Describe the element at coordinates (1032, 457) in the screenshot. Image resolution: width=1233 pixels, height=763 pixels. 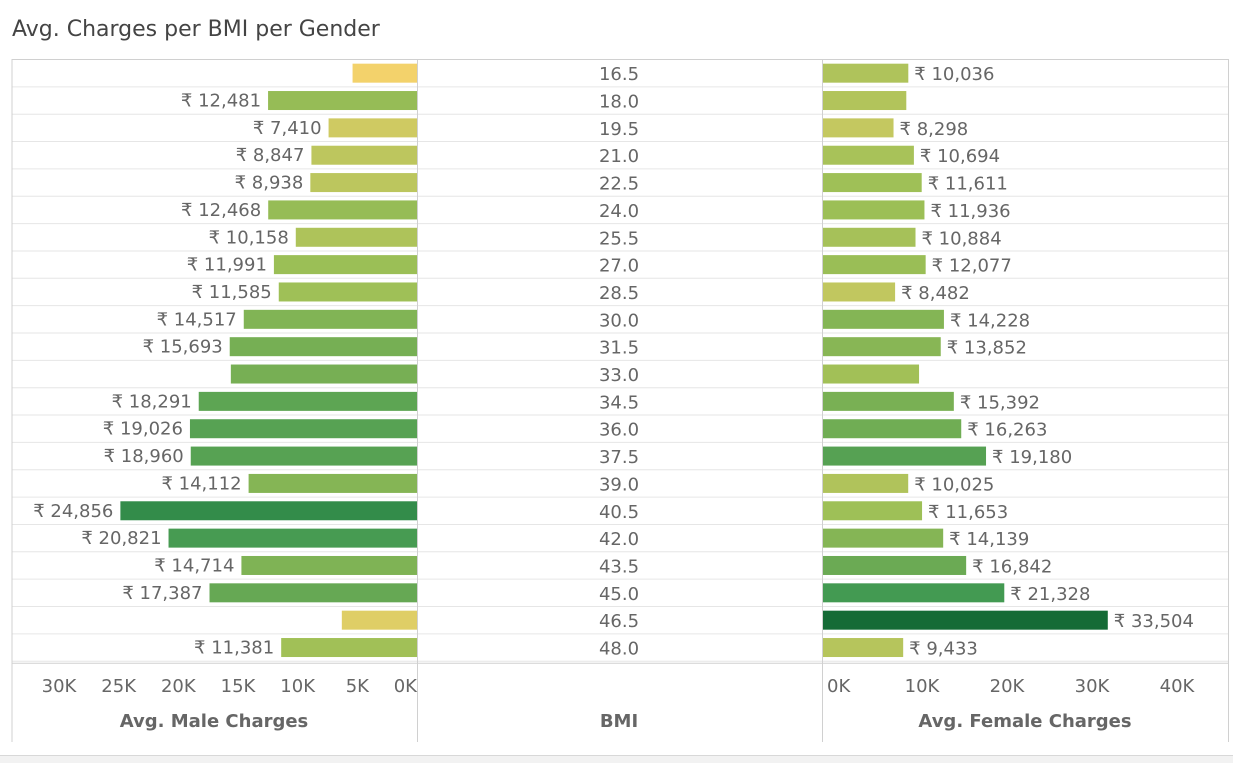
I see `female-data-label: ₹ 19,180` at that location.